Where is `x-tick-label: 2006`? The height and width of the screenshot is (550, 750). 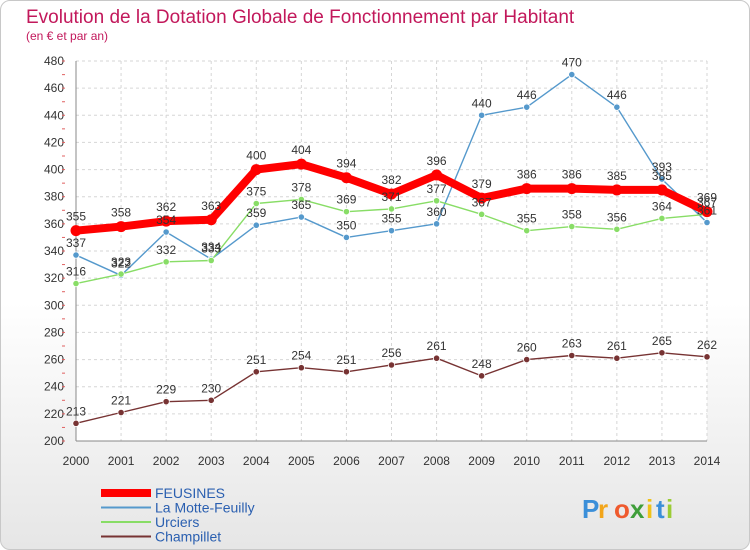
x-tick-label: 2006 is located at coordinates (346, 461).